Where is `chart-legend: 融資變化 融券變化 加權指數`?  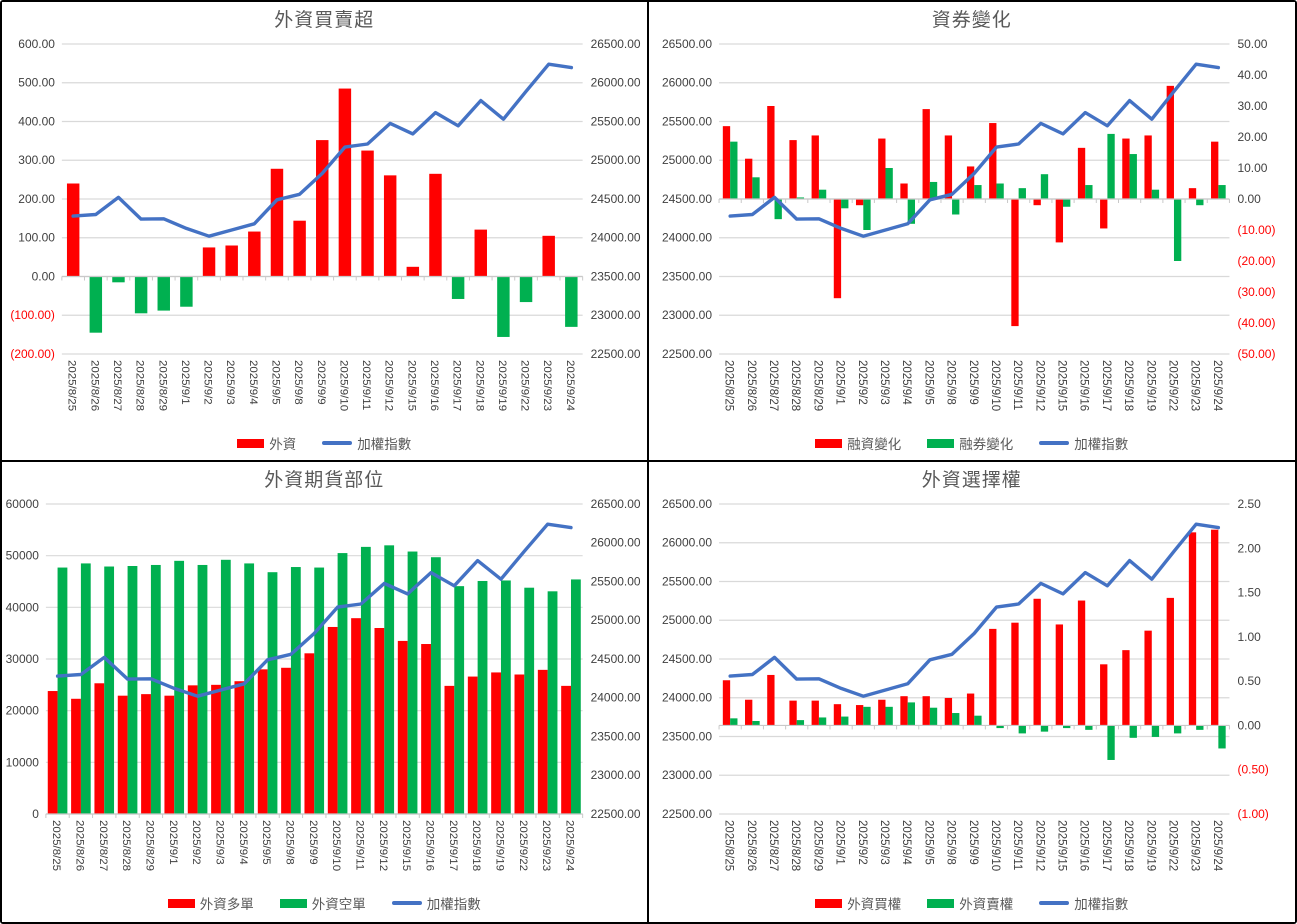 chart-legend: 融資變化 融券變化 加權指數 is located at coordinates (972, 443).